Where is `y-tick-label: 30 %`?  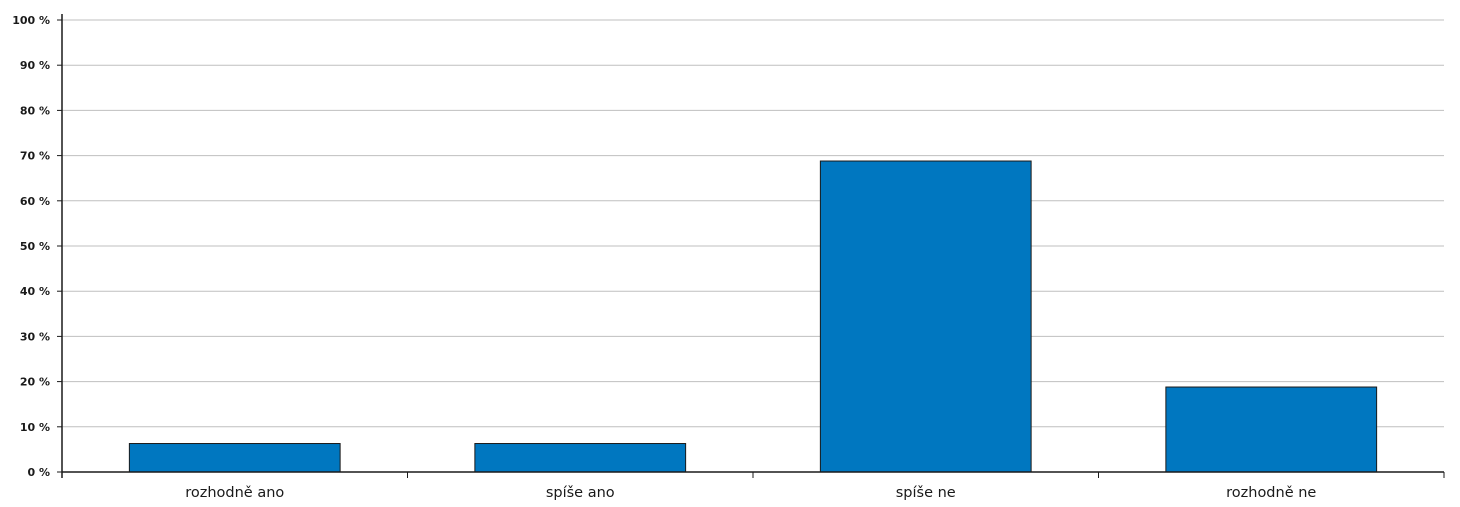
y-tick-label: 30 % is located at coordinates (35, 336).